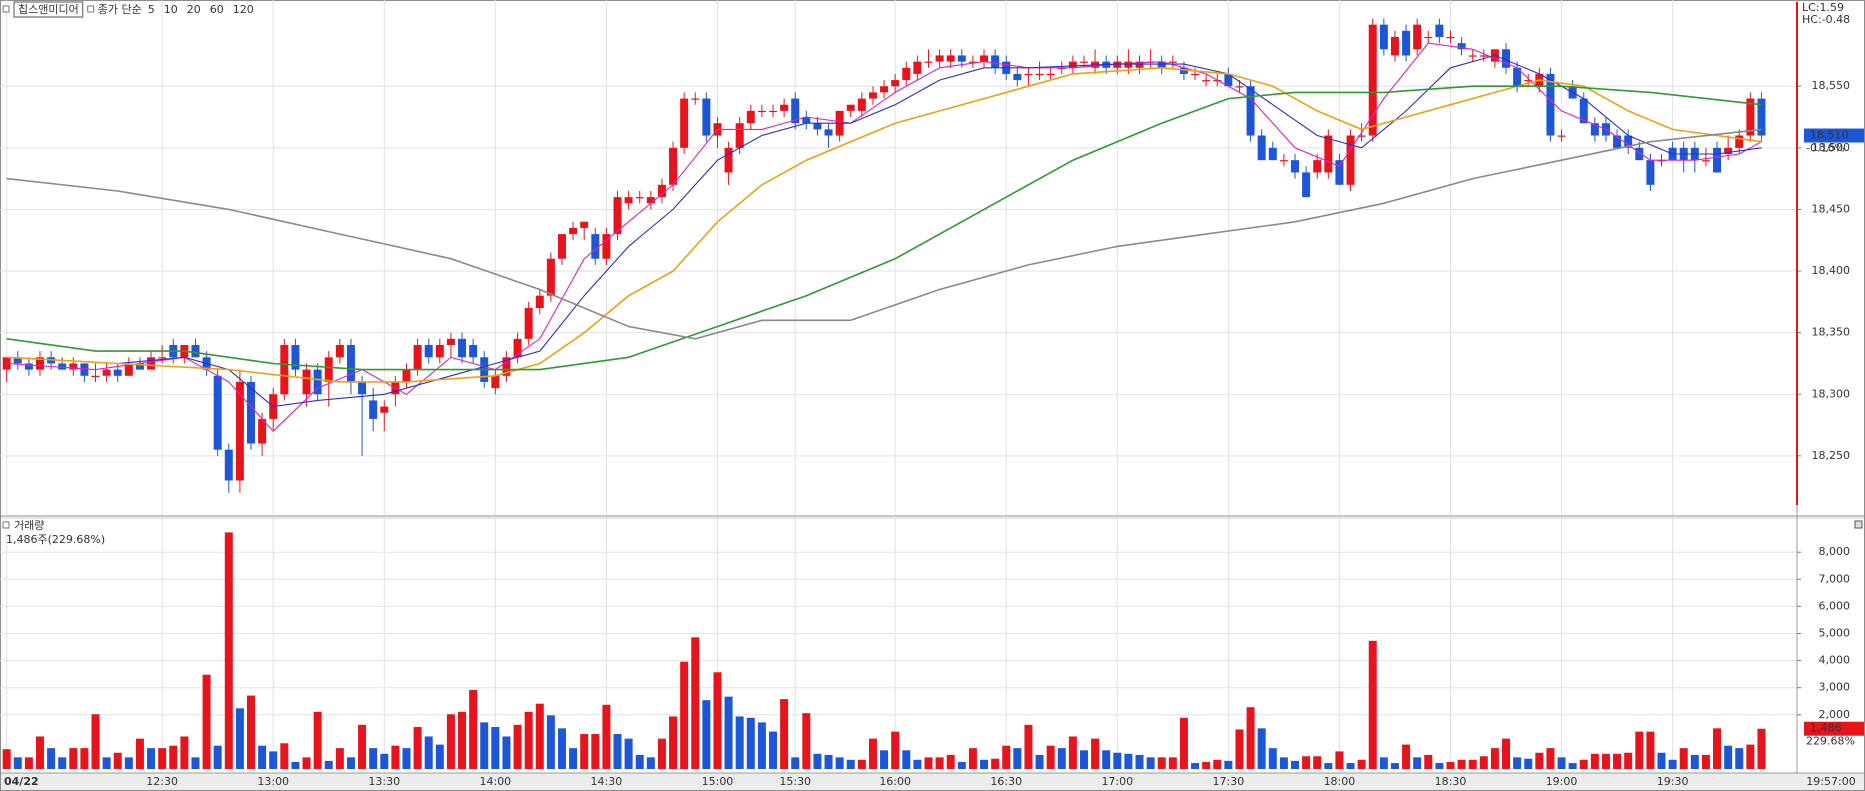  Describe the element at coordinates (1831, 393) in the screenshot. I see `y-tick-label: 18,300` at that location.